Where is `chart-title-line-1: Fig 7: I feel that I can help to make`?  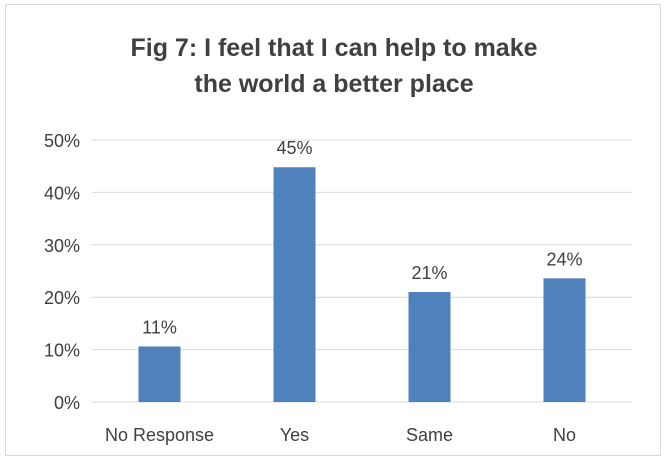
chart-title-line-1: Fig 7: I feel that I can help to make is located at coordinates (334, 48).